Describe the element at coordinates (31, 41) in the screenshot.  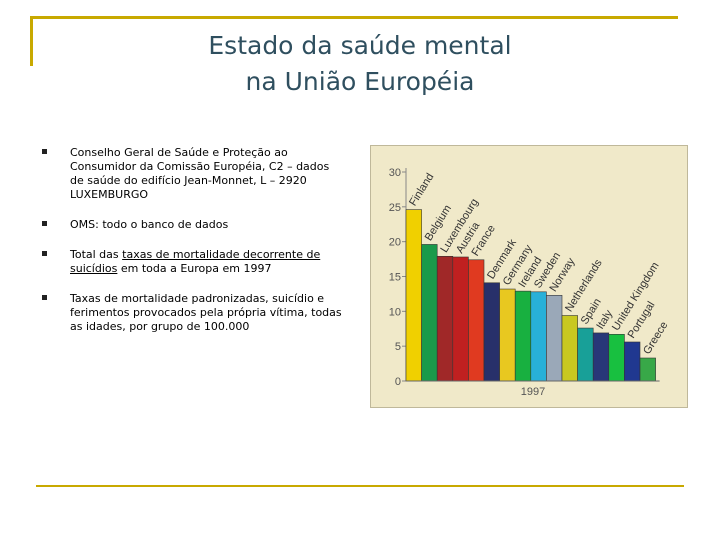
I see `frame-left-line` at that location.